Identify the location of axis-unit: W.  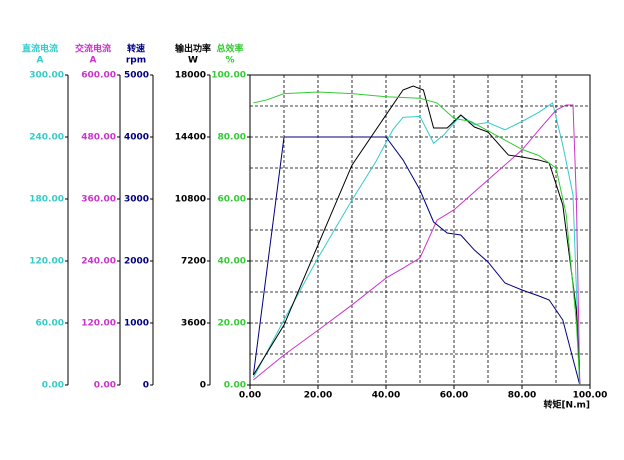
(193, 61).